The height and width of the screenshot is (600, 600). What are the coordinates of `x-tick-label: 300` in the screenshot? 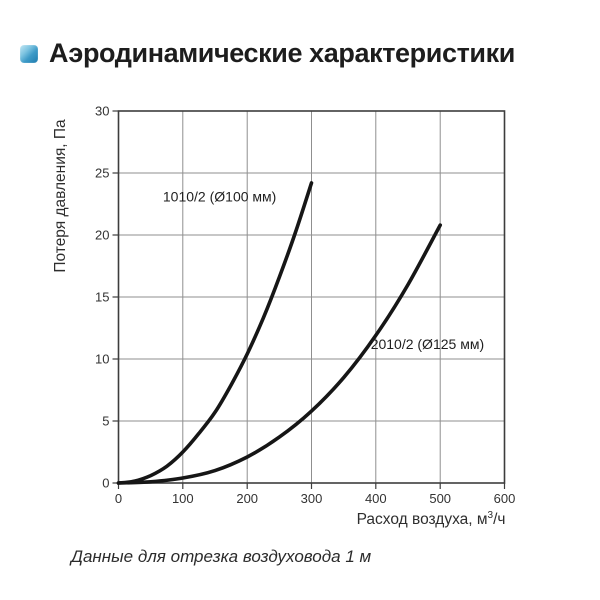 It's located at (312, 498).